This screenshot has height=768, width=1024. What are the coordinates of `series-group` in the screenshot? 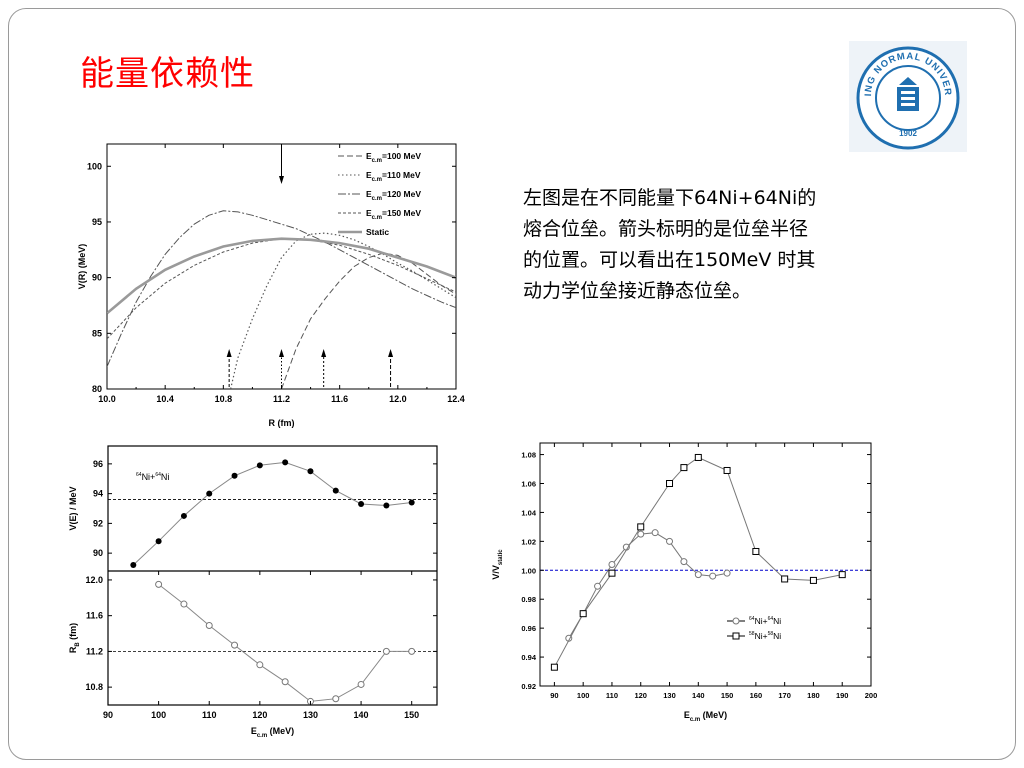 It's located at (281, 299).